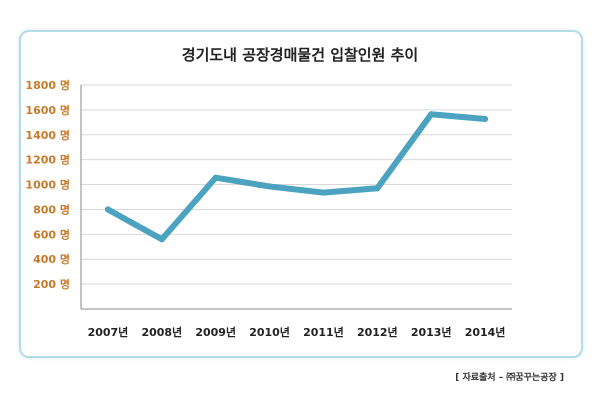  What do you see at coordinates (509, 378) in the screenshot?
I see `source-note: [ 자료출처 – ㈜꿈꾸는공장 ]` at bounding box center [509, 378].